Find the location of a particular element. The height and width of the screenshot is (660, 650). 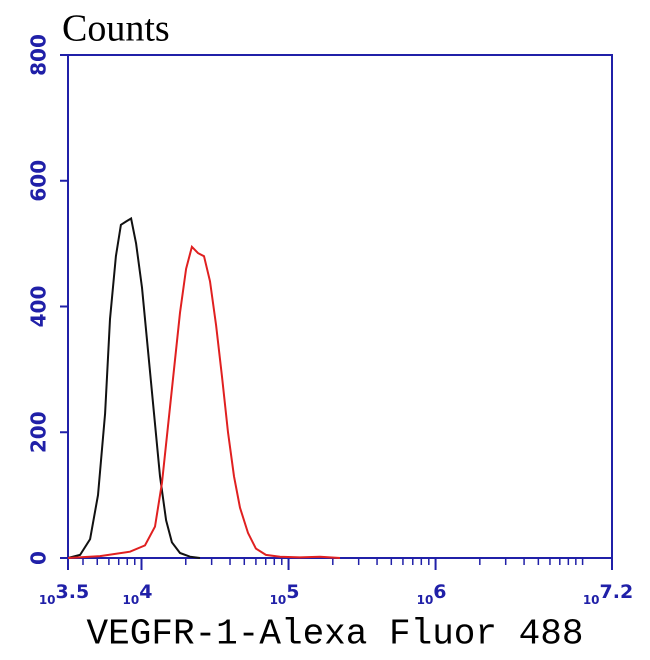

x-tick-label: 10⁶ is located at coordinates (432, 594).